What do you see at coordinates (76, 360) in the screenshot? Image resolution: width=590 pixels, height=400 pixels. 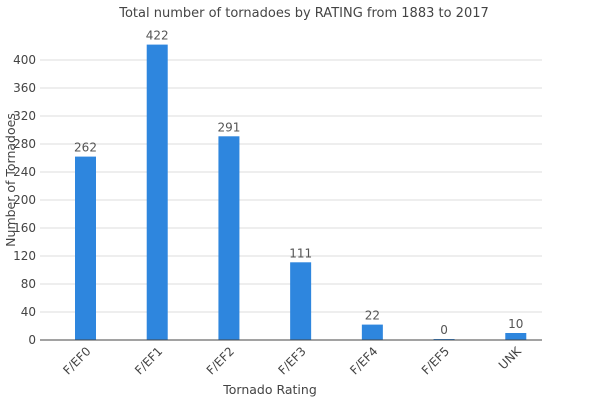 I see `x-tick-label: F/EF0` at bounding box center [76, 360].